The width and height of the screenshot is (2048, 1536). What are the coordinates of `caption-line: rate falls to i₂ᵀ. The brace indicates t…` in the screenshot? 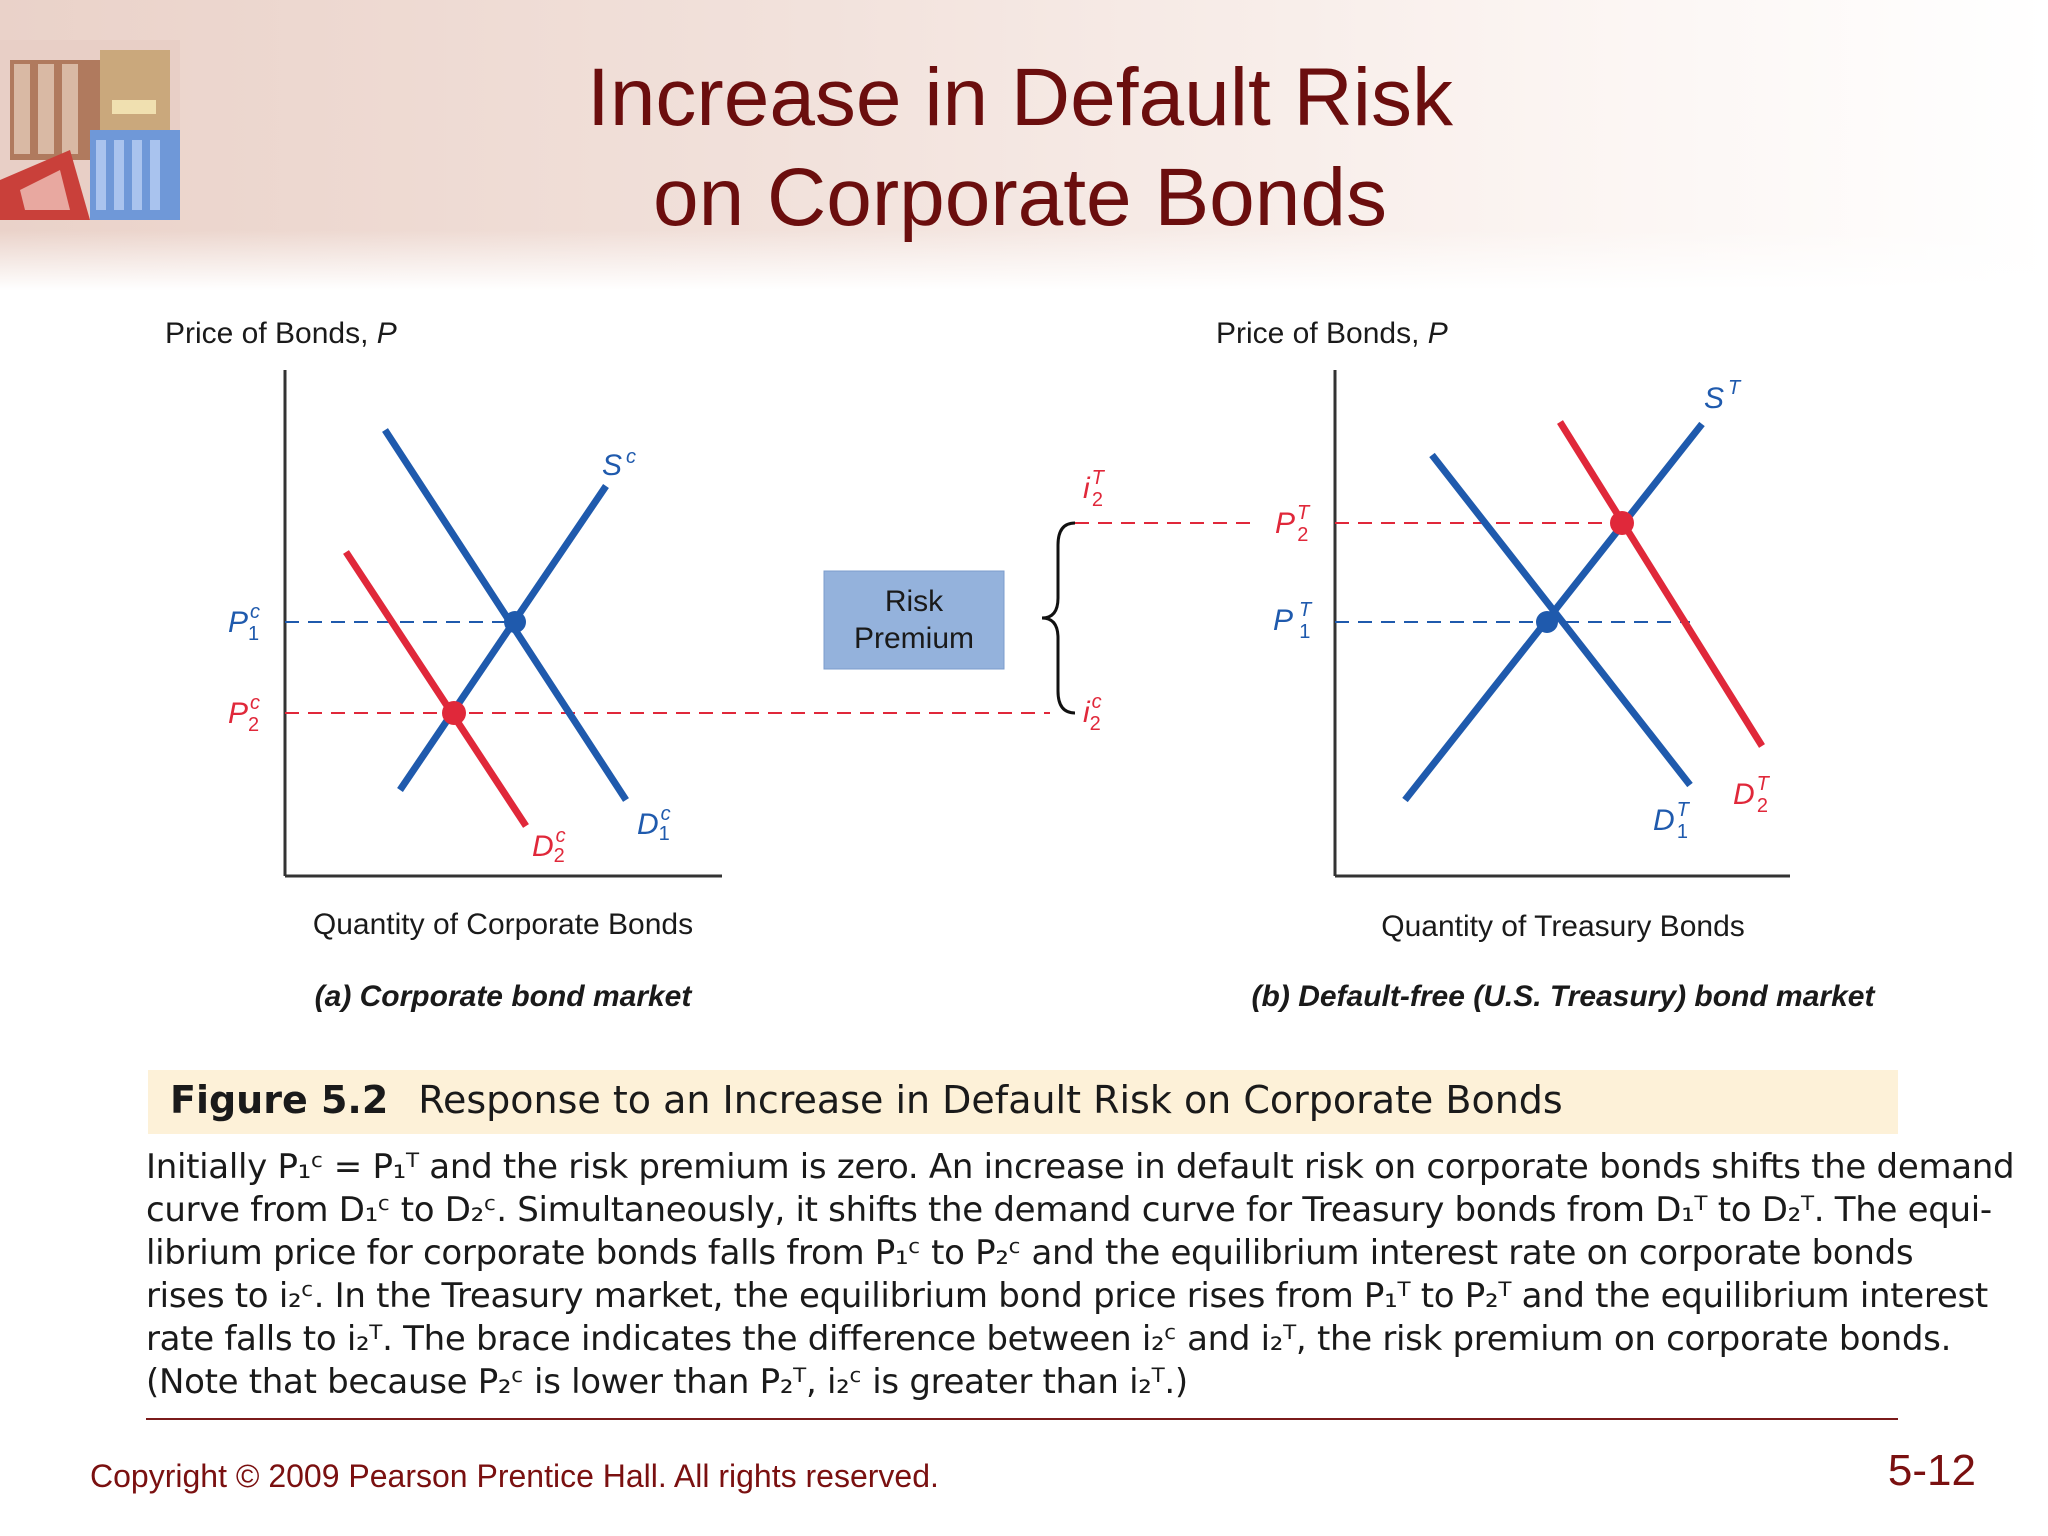 It's located at (1049, 1339).